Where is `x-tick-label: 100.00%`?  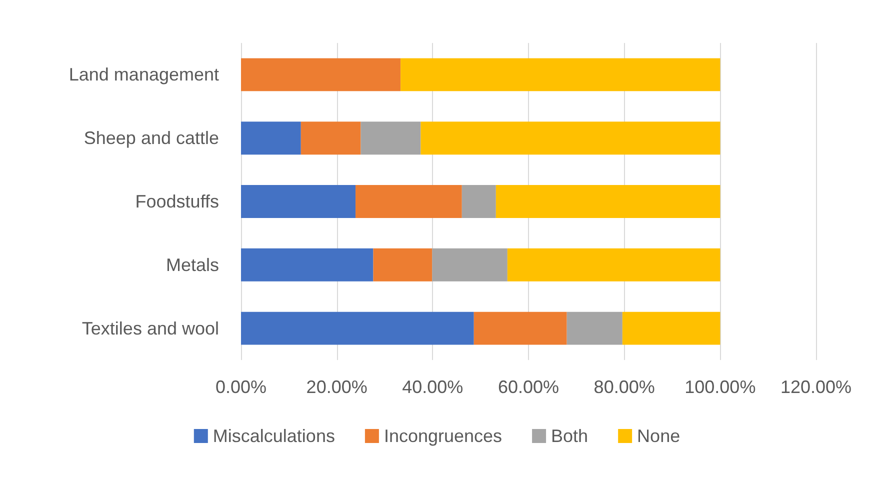
x-tick-label: 100.00% is located at coordinates (720, 387).